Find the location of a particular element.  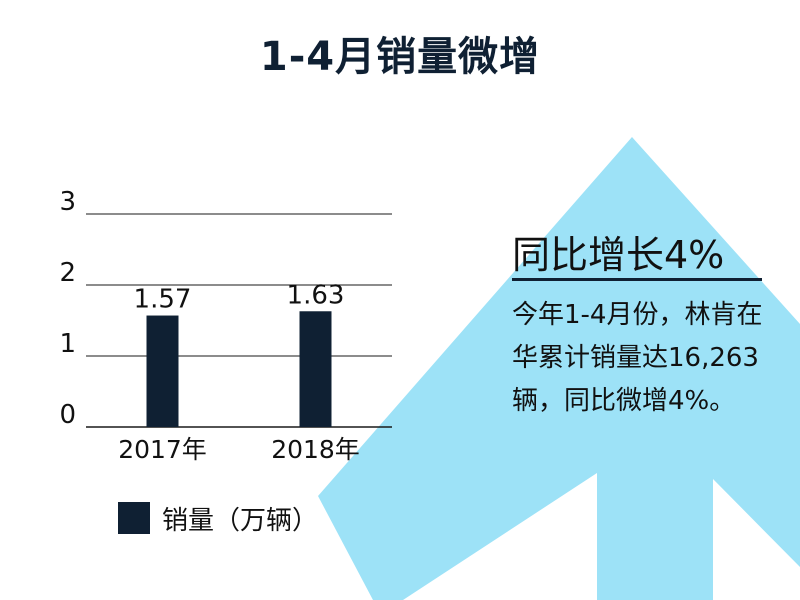

stat-heading: 同比增长4% is located at coordinates (618, 255).